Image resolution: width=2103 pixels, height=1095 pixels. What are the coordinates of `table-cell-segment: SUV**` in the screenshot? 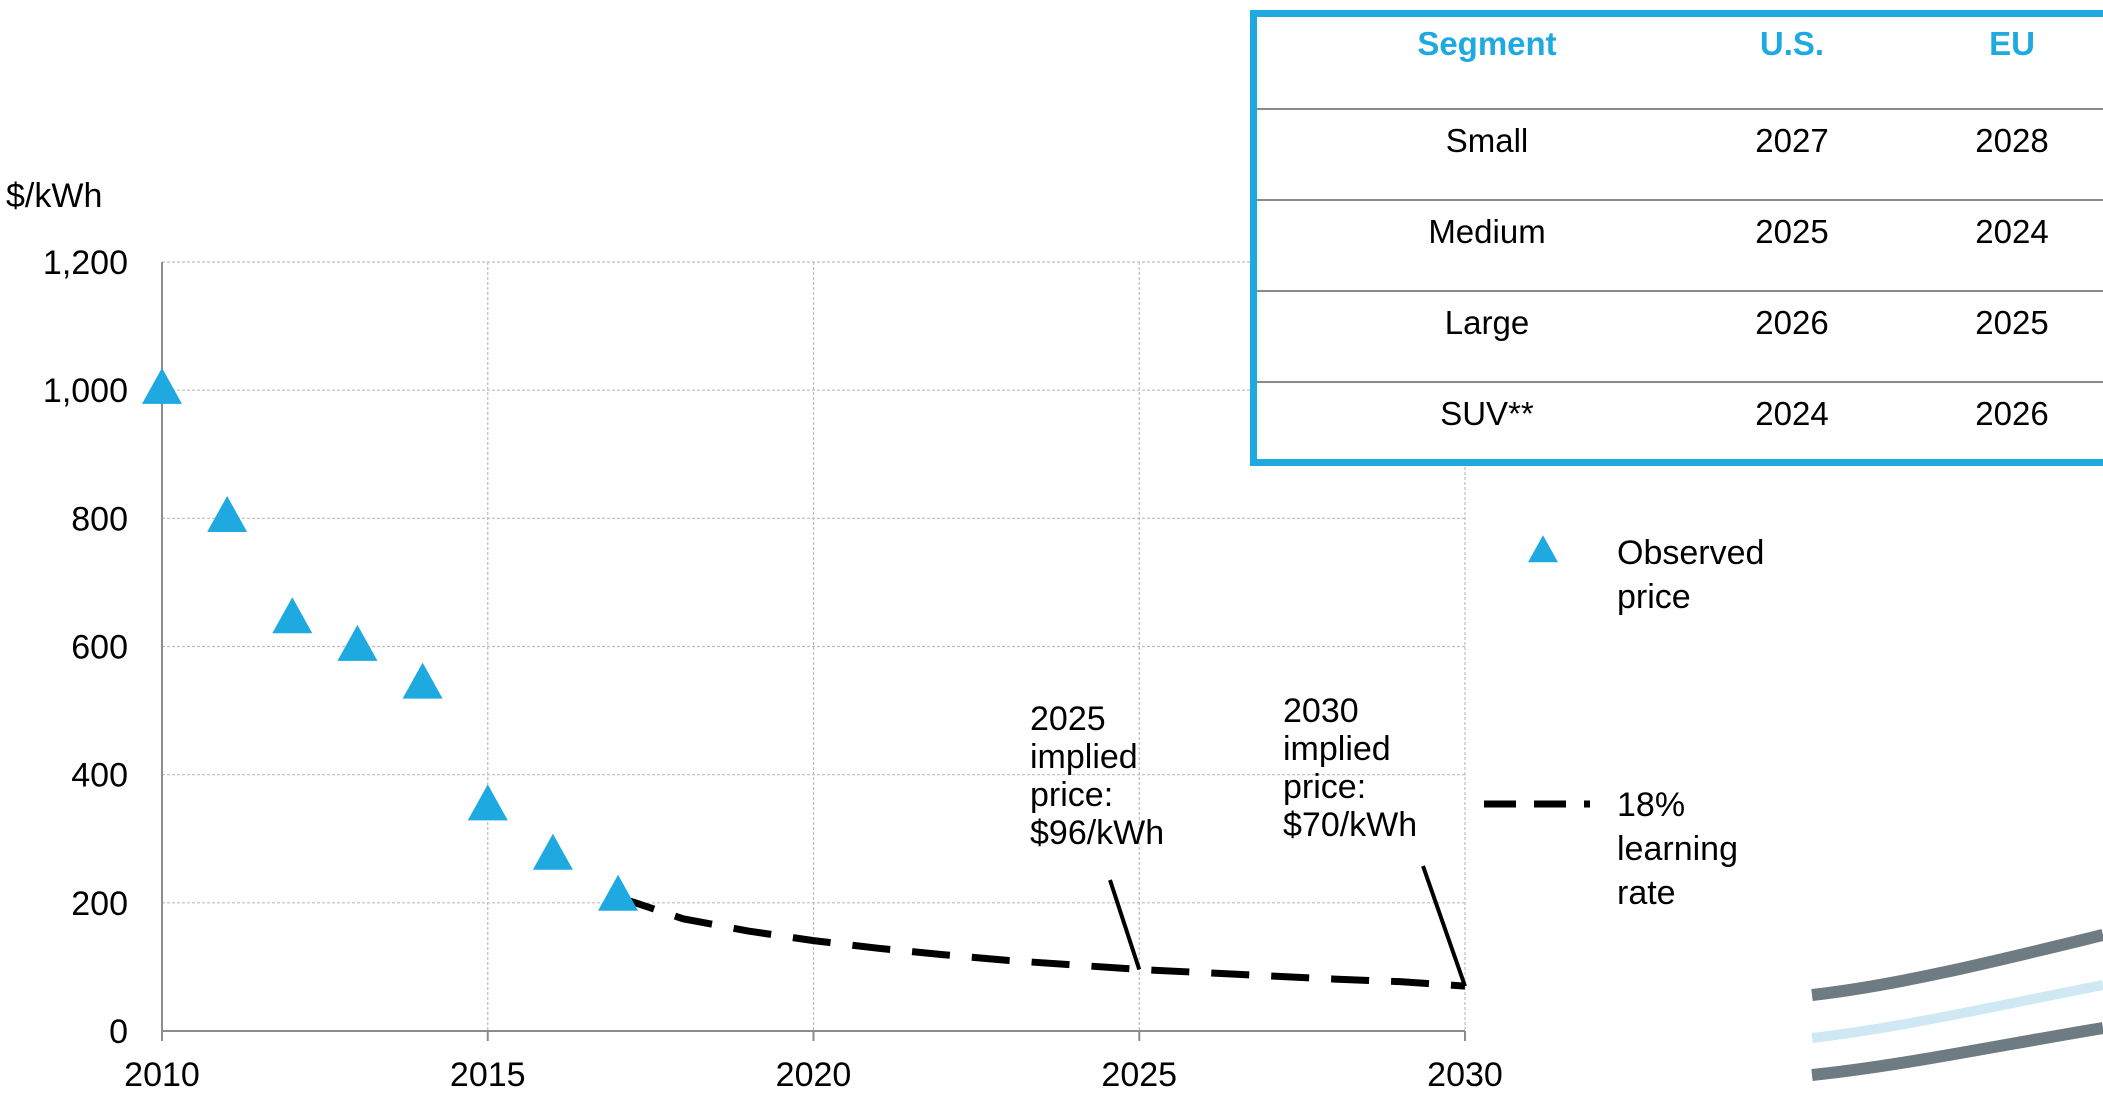 It's located at (1487, 413).